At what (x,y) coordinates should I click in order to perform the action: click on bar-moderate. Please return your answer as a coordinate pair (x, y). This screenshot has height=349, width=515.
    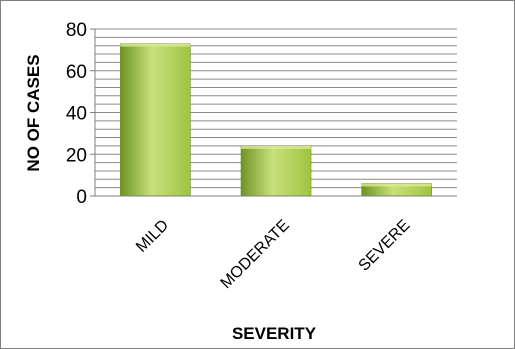
    Looking at the image, I should click on (276, 171).